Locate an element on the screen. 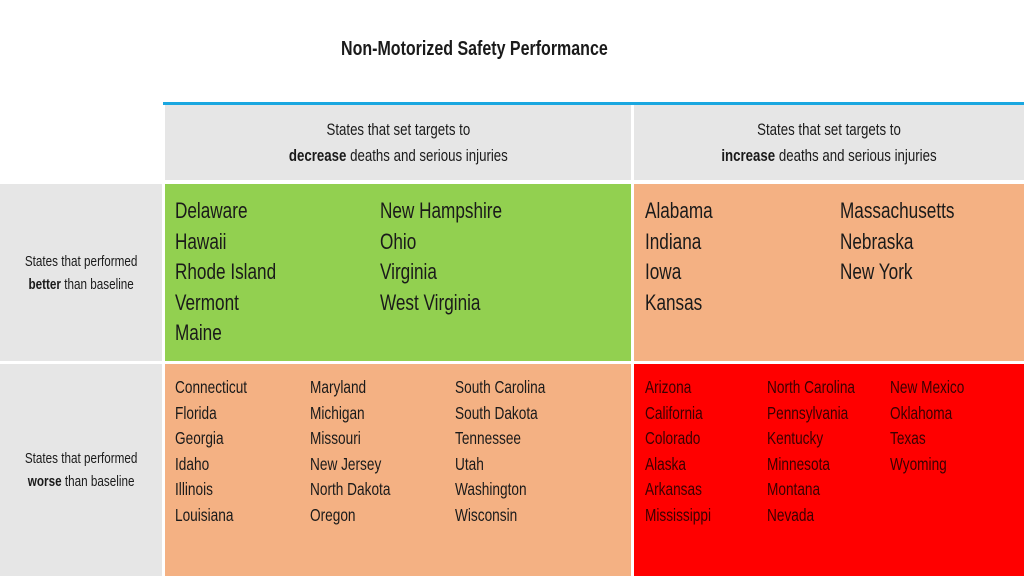 This screenshot has width=1024, height=576. state-name: Tennessee is located at coordinates (513, 439).